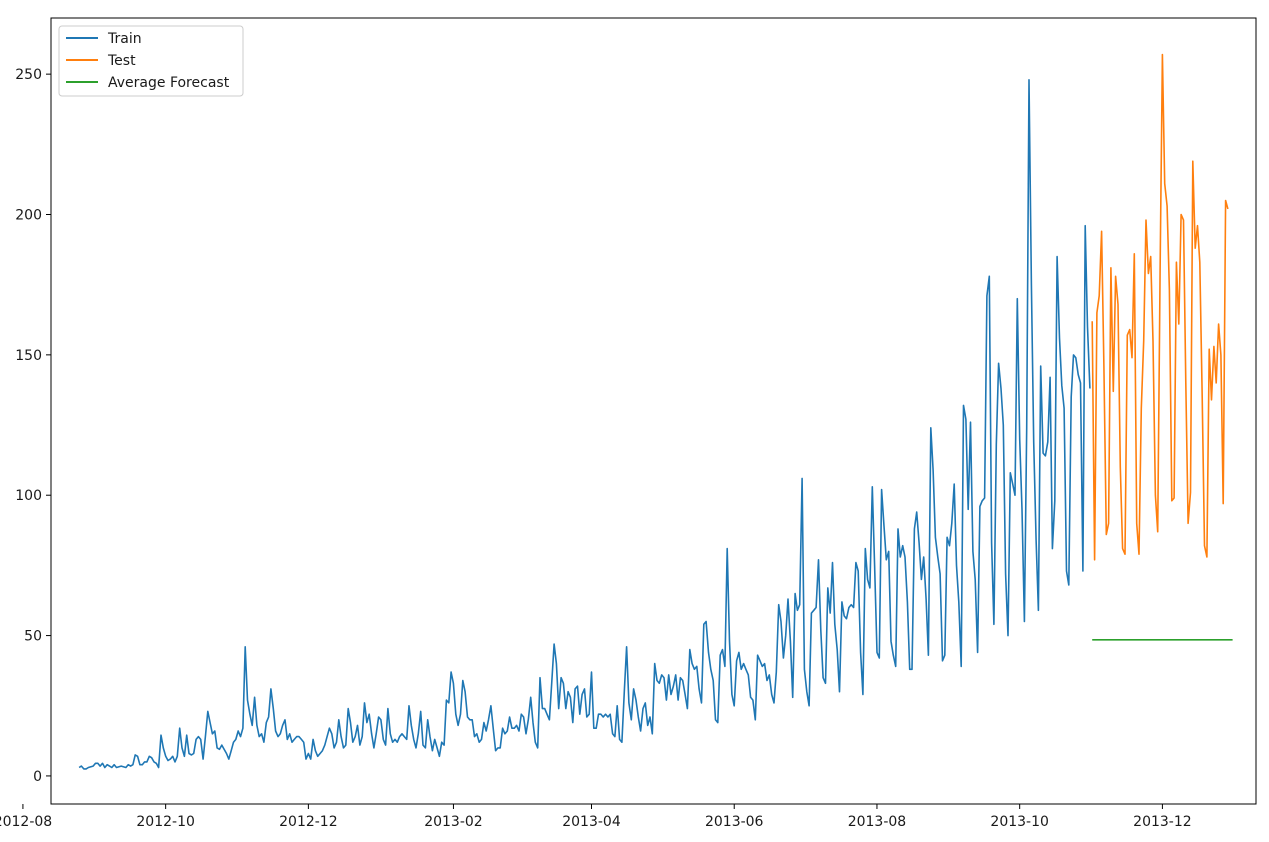 The width and height of the screenshot is (1269, 842). Describe the element at coordinates (33, 637) in the screenshot. I see `y-tick-label: 50` at that location.